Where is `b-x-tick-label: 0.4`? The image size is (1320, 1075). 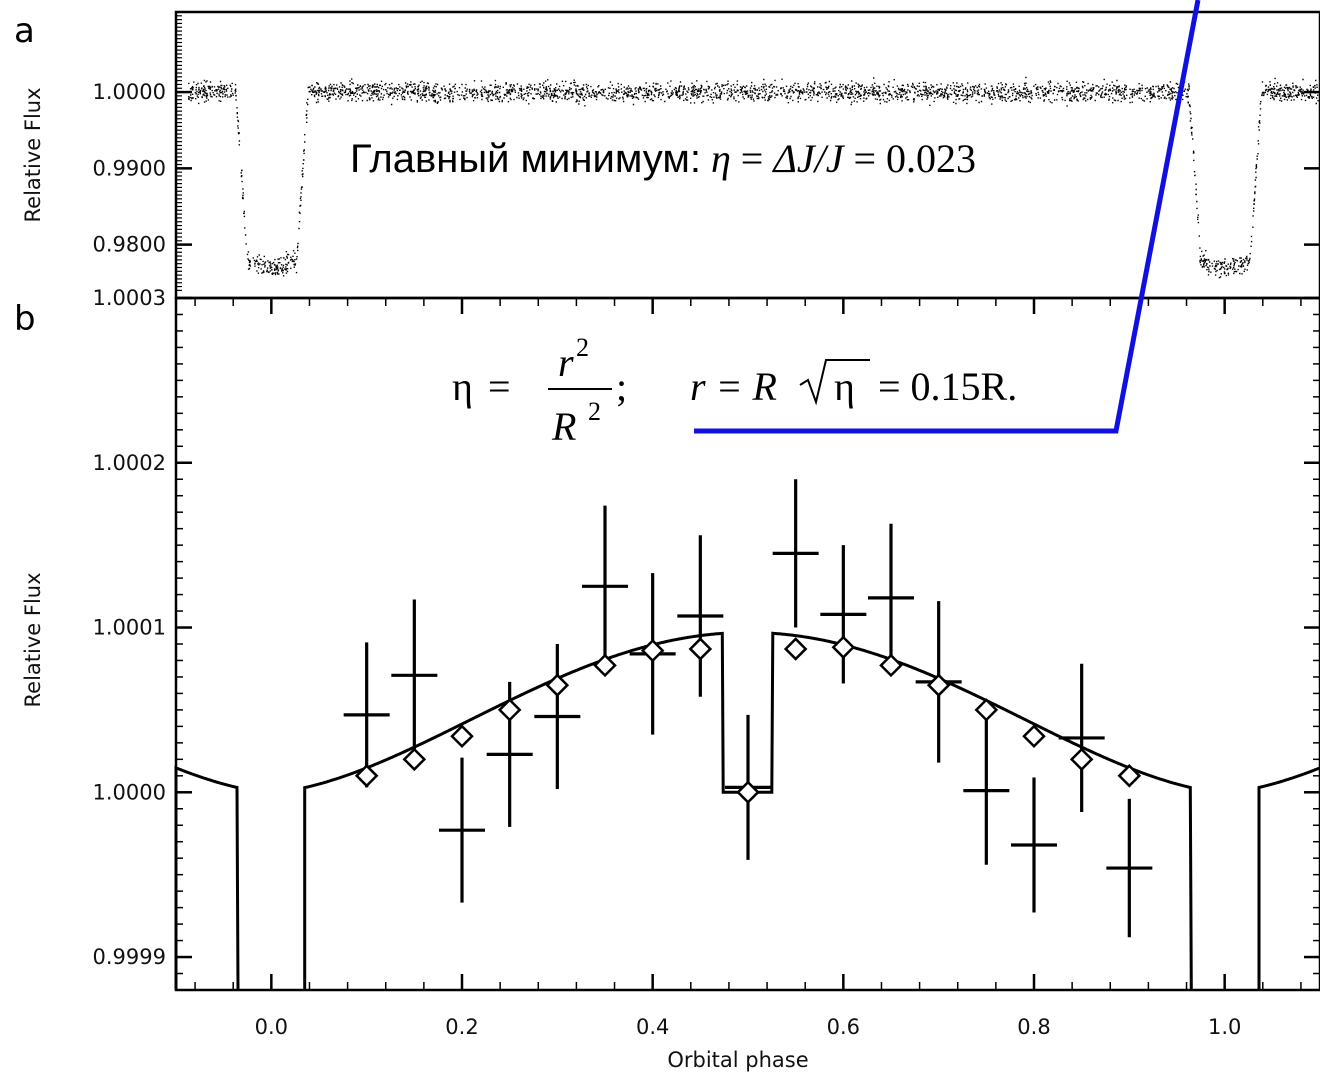
b-x-tick-label: 0.4 is located at coordinates (652, 1027).